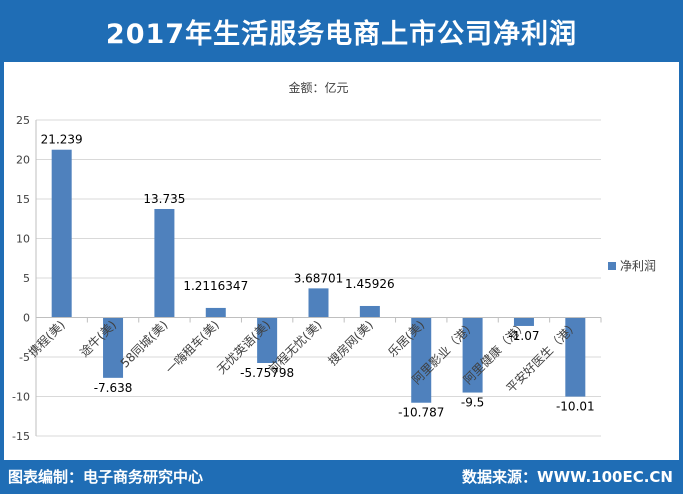 The height and width of the screenshot is (494, 683). I want to click on y-tick-label: 20, so click(23, 160).